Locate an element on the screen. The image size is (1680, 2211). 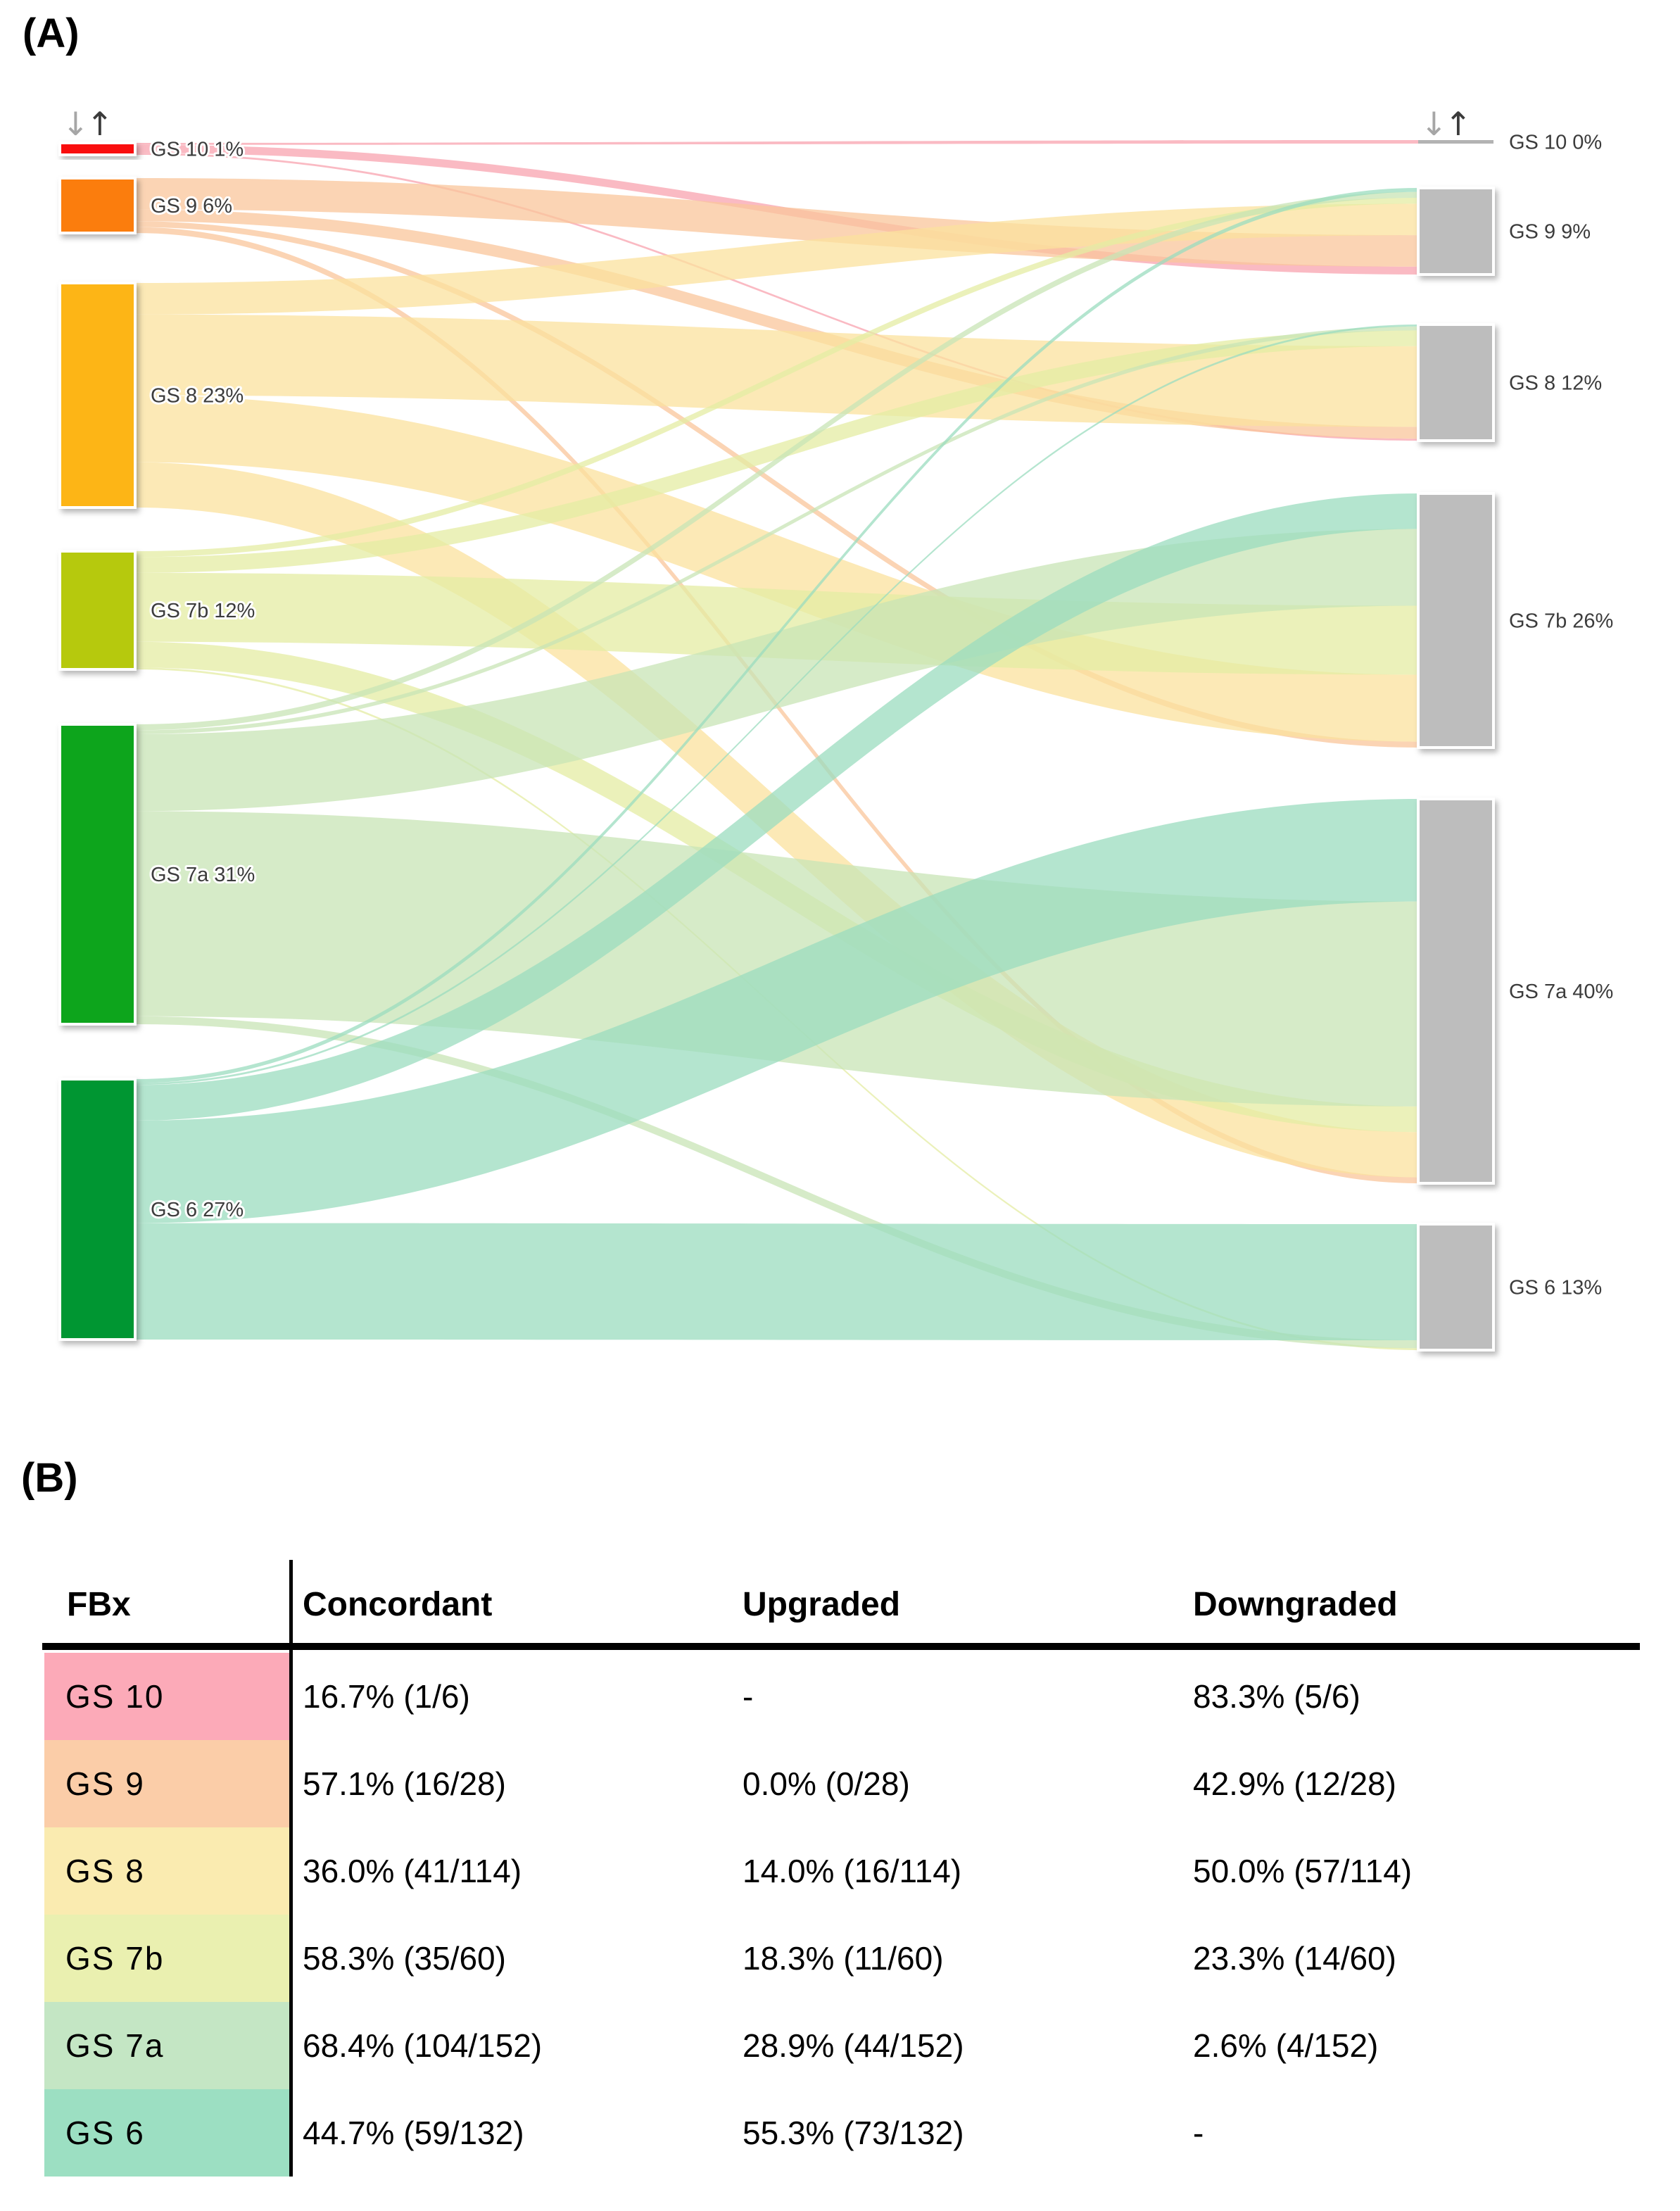
node-label-right-gs-6: GS 6 13% is located at coordinates (1556, 1288).